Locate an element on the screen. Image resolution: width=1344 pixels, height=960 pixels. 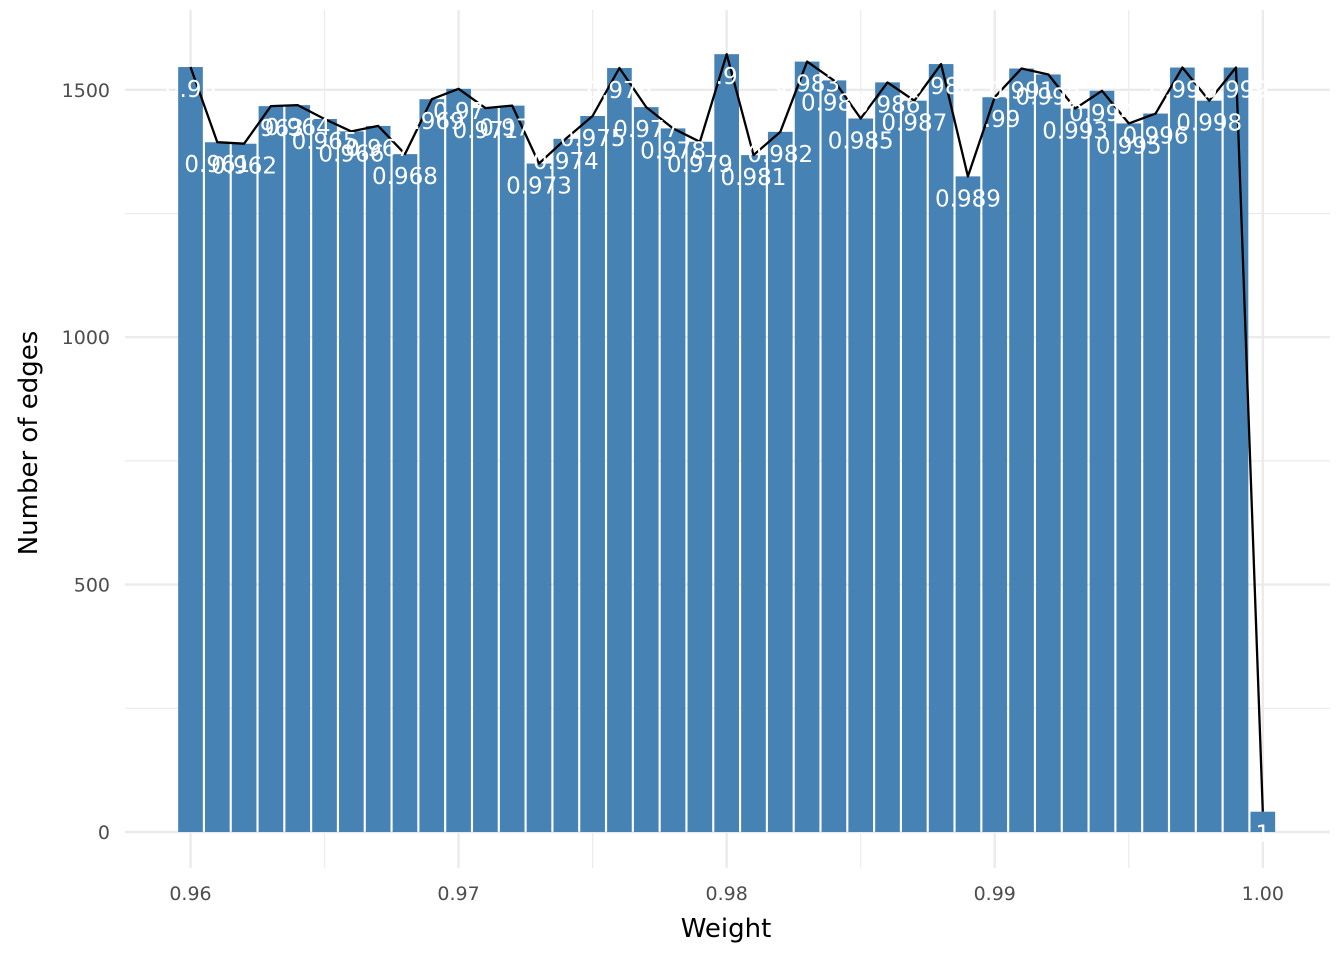
bar-value-label: 0.962 is located at coordinates (244, 167).